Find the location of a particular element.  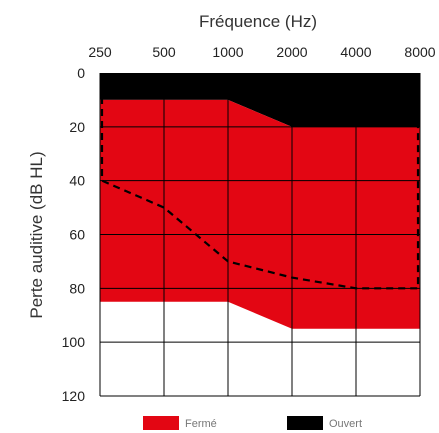

y-tick-label: 80 is located at coordinates (77, 288).